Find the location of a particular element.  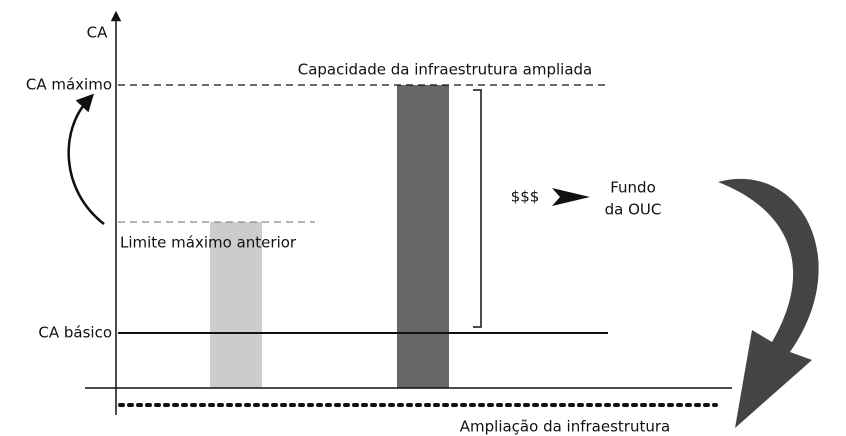

ca-max-label: CA máximo is located at coordinates (69, 85).